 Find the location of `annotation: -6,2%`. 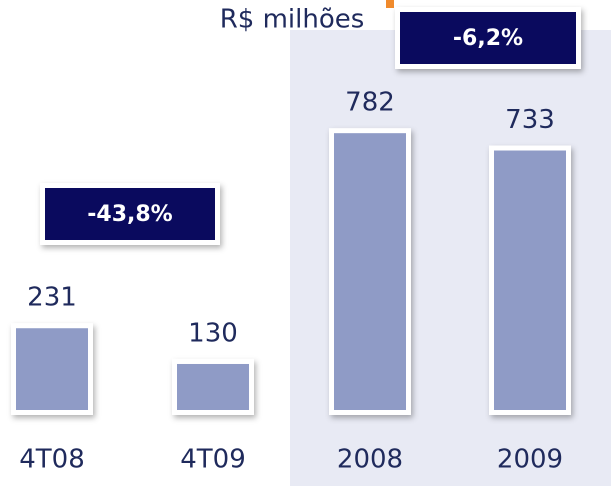

annotation: -6,2% is located at coordinates (488, 38).